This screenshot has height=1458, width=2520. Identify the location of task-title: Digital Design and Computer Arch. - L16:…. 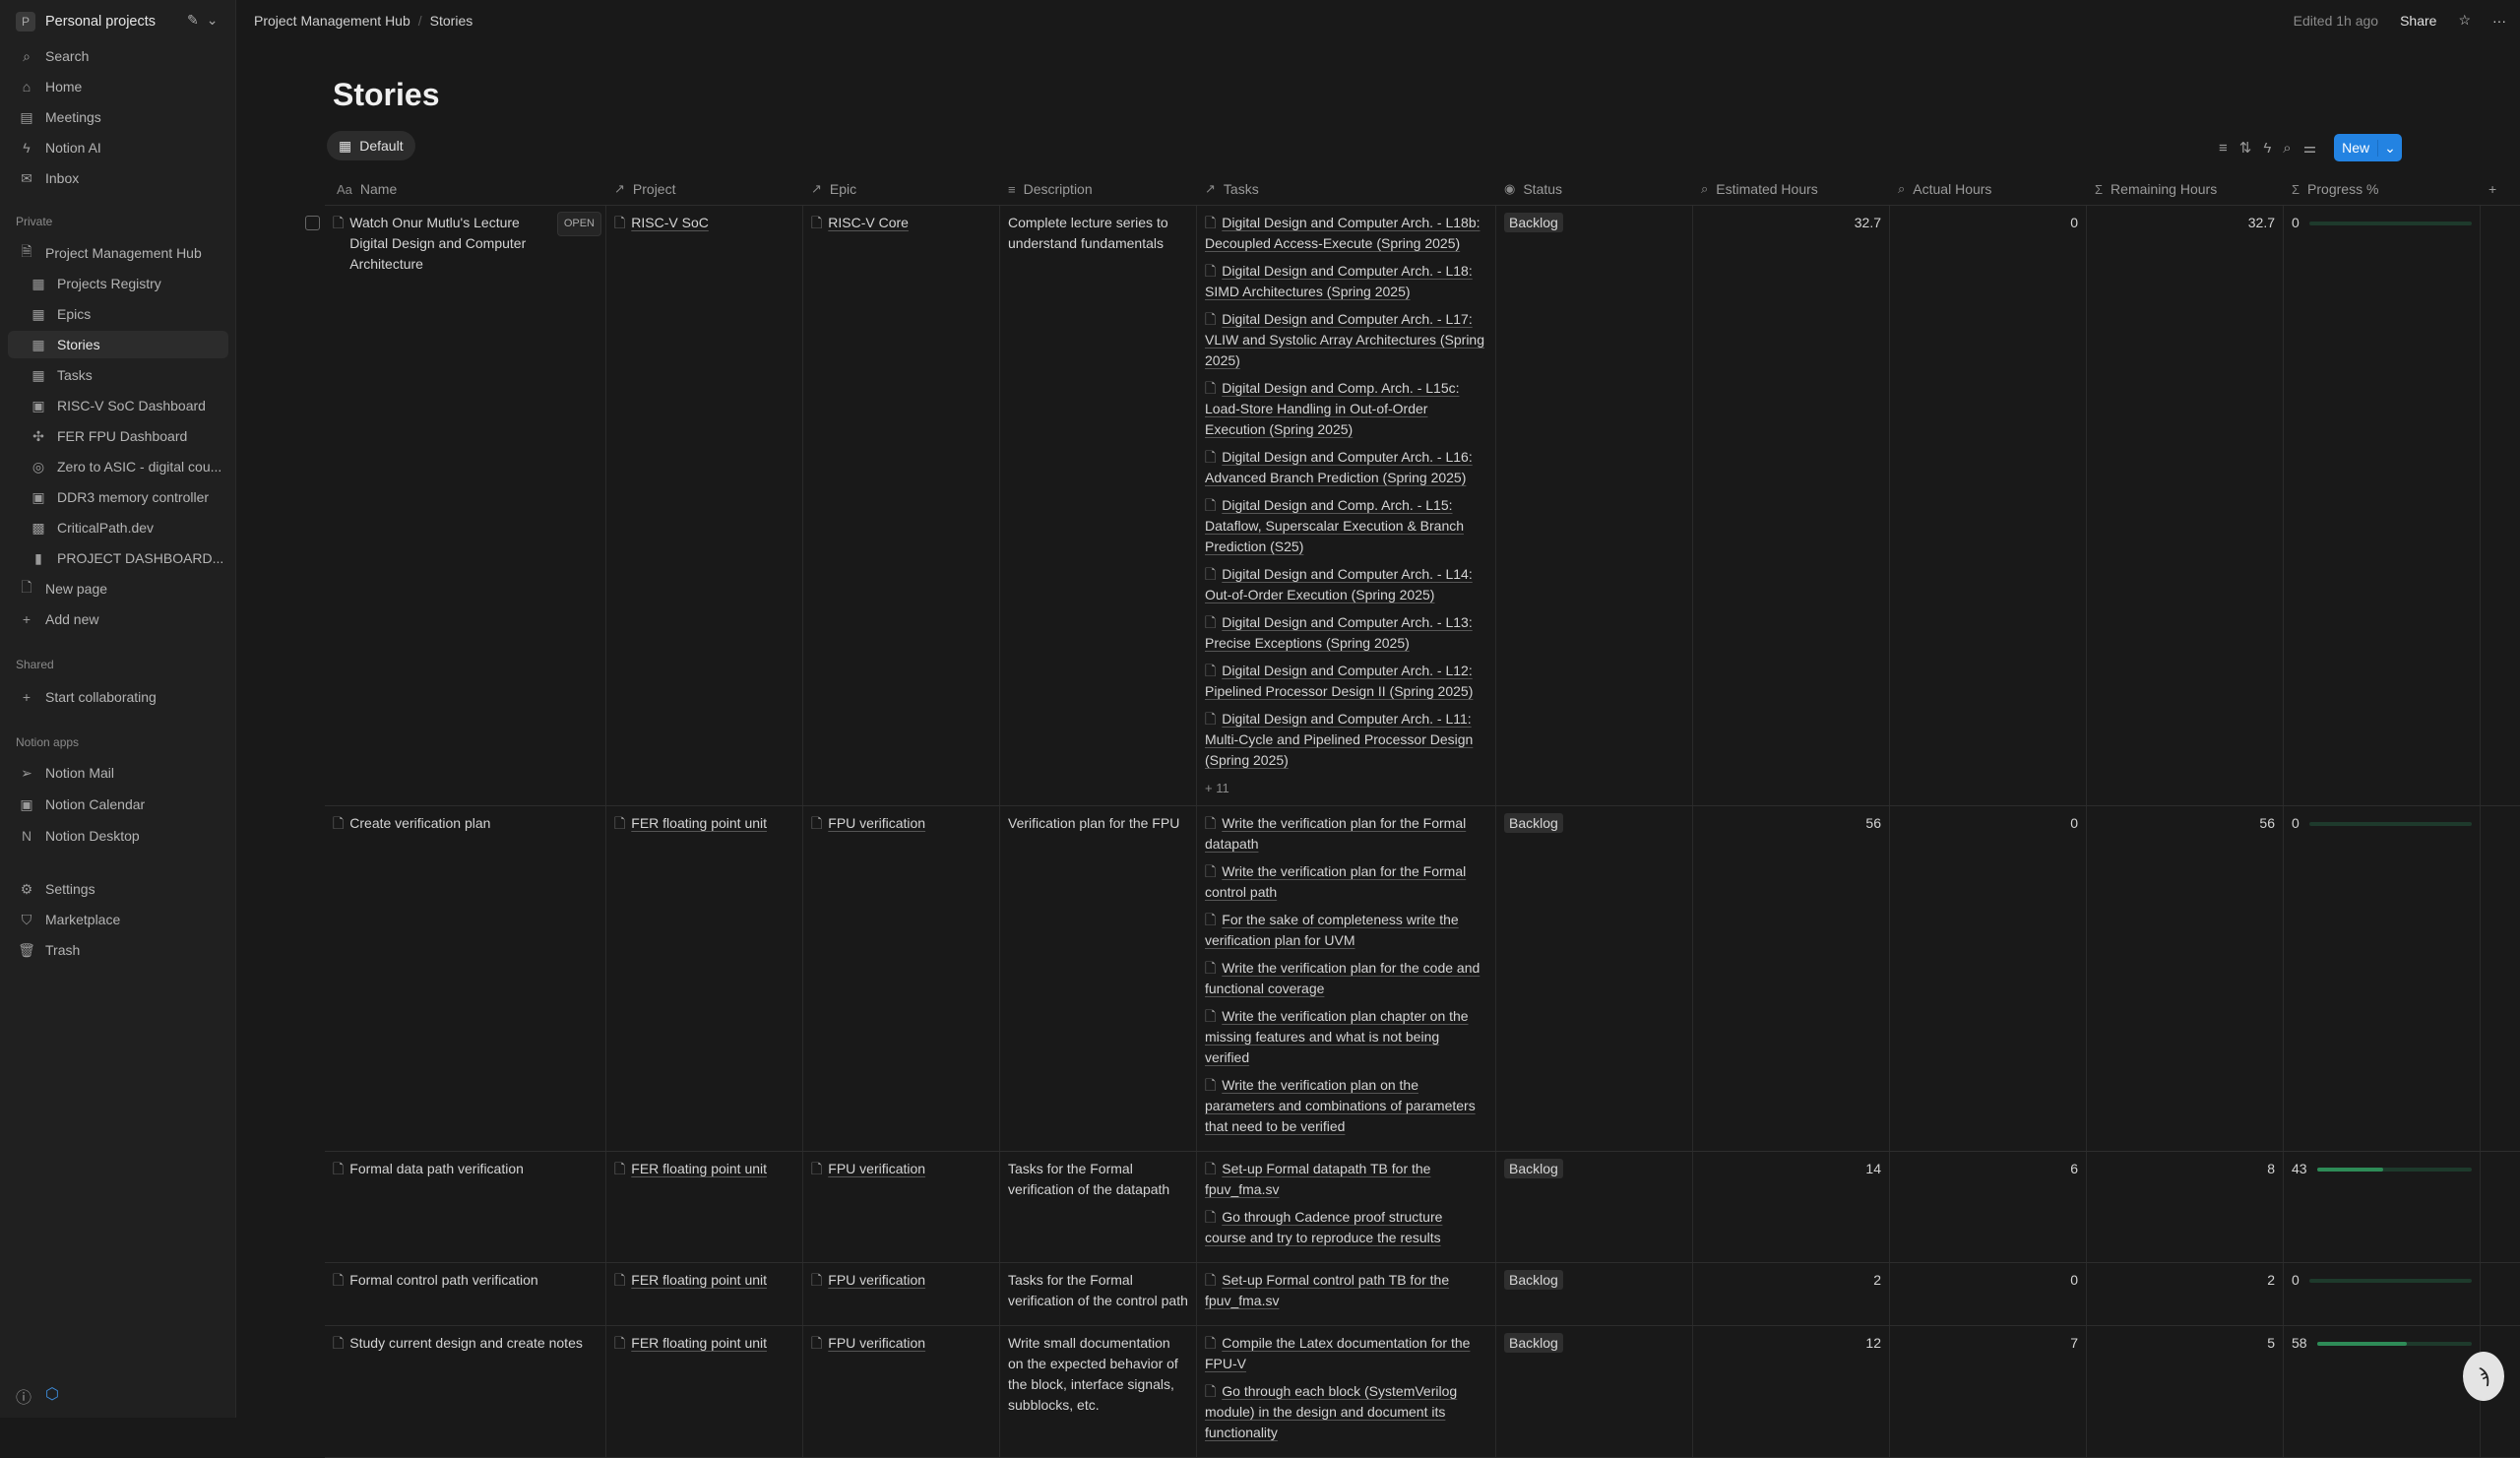
(1339, 467).